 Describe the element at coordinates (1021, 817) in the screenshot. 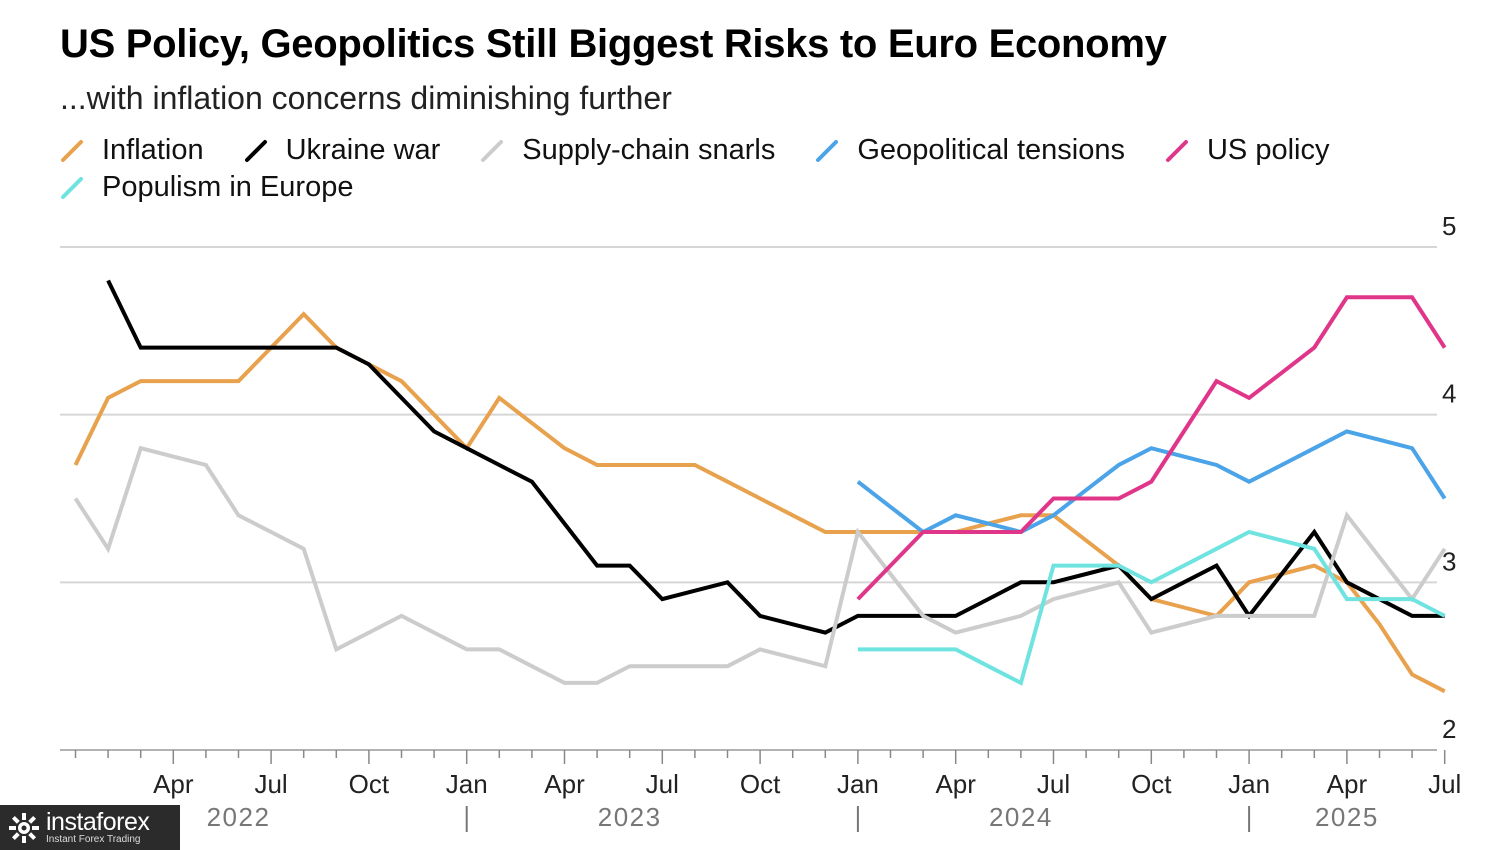

I see `year-label: 2024` at that location.